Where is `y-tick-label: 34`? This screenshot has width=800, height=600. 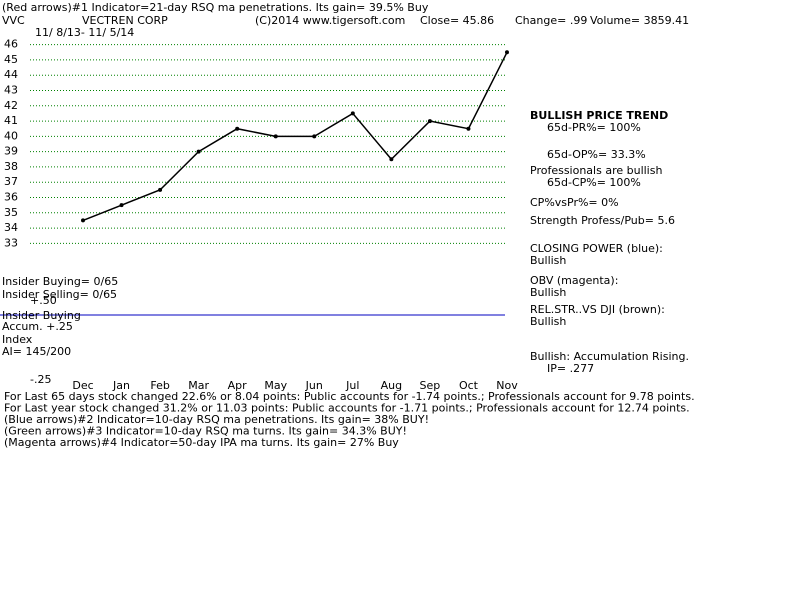 y-tick-label: 34 is located at coordinates (11, 227).